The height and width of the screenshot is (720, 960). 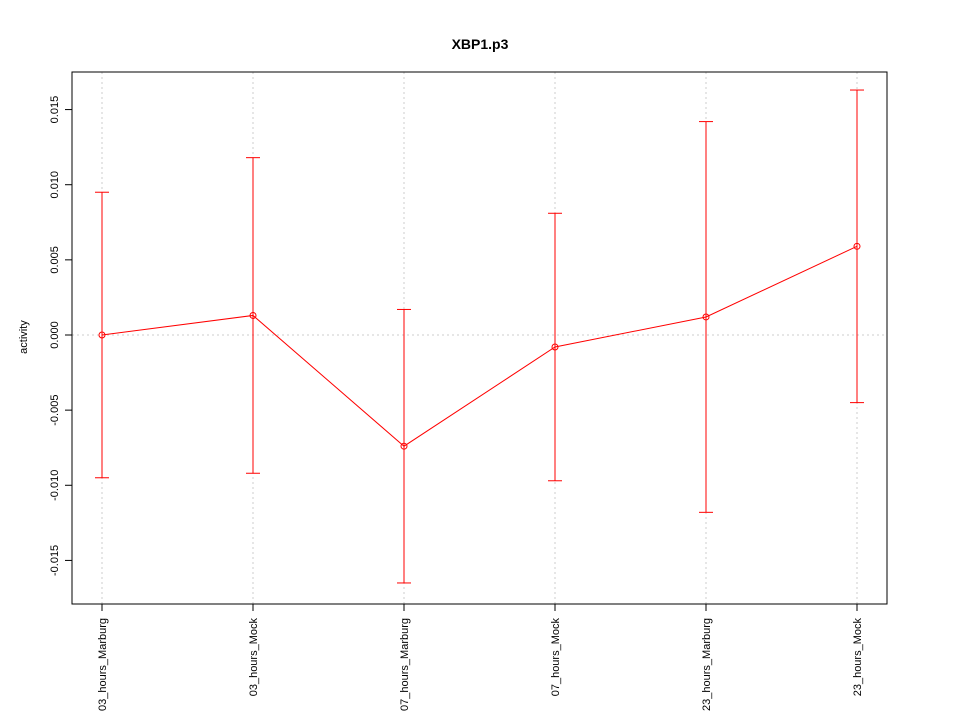 What do you see at coordinates (24, 337) in the screenshot?
I see `y-axis-label: activity` at bounding box center [24, 337].